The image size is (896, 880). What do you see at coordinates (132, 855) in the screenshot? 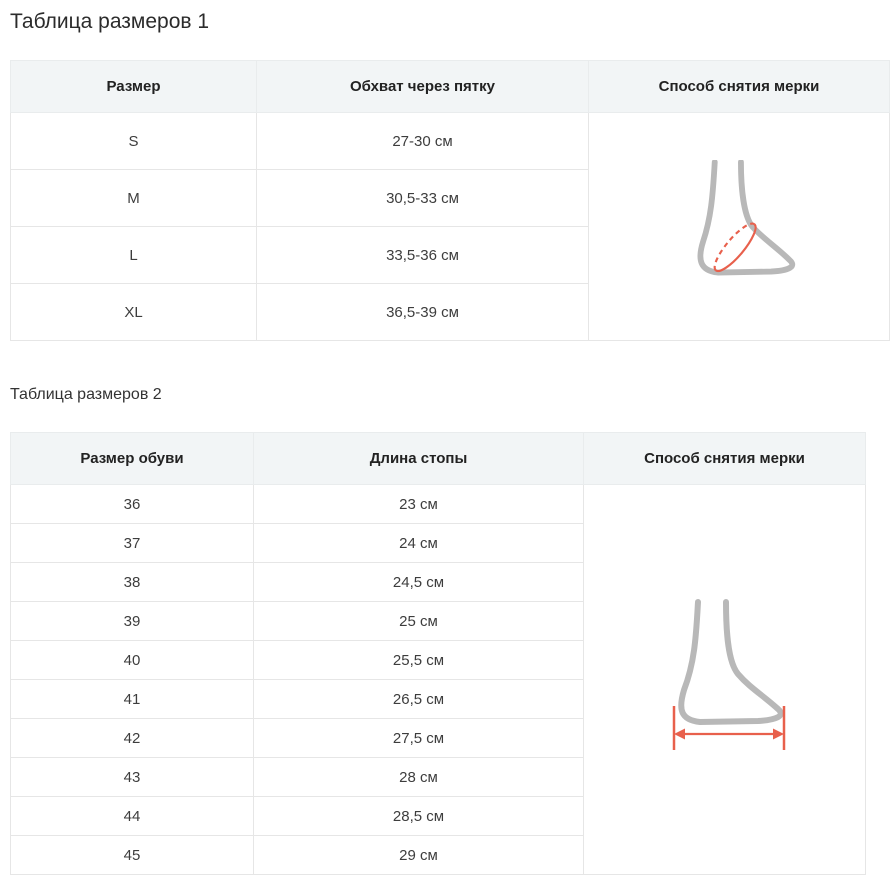
I see `size-cell: 45` at bounding box center [132, 855].